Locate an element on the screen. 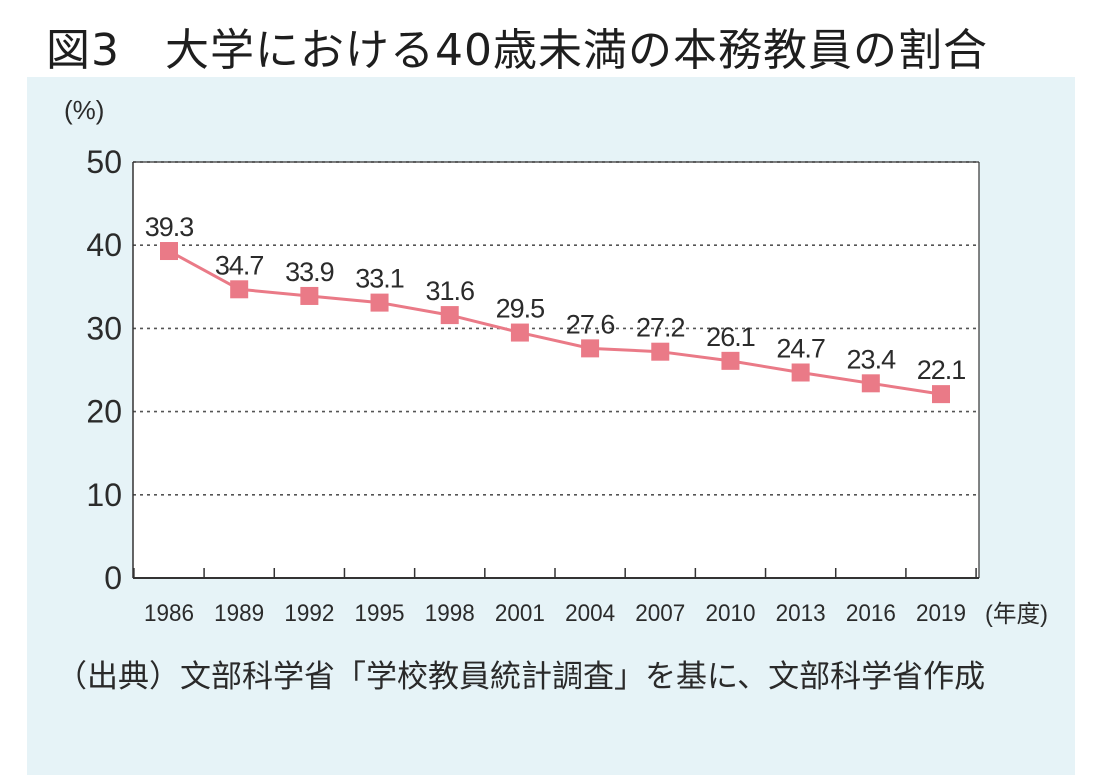 This screenshot has height=783, width=1100. x-tick-label: 2010 is located at coordinates (730, 613).